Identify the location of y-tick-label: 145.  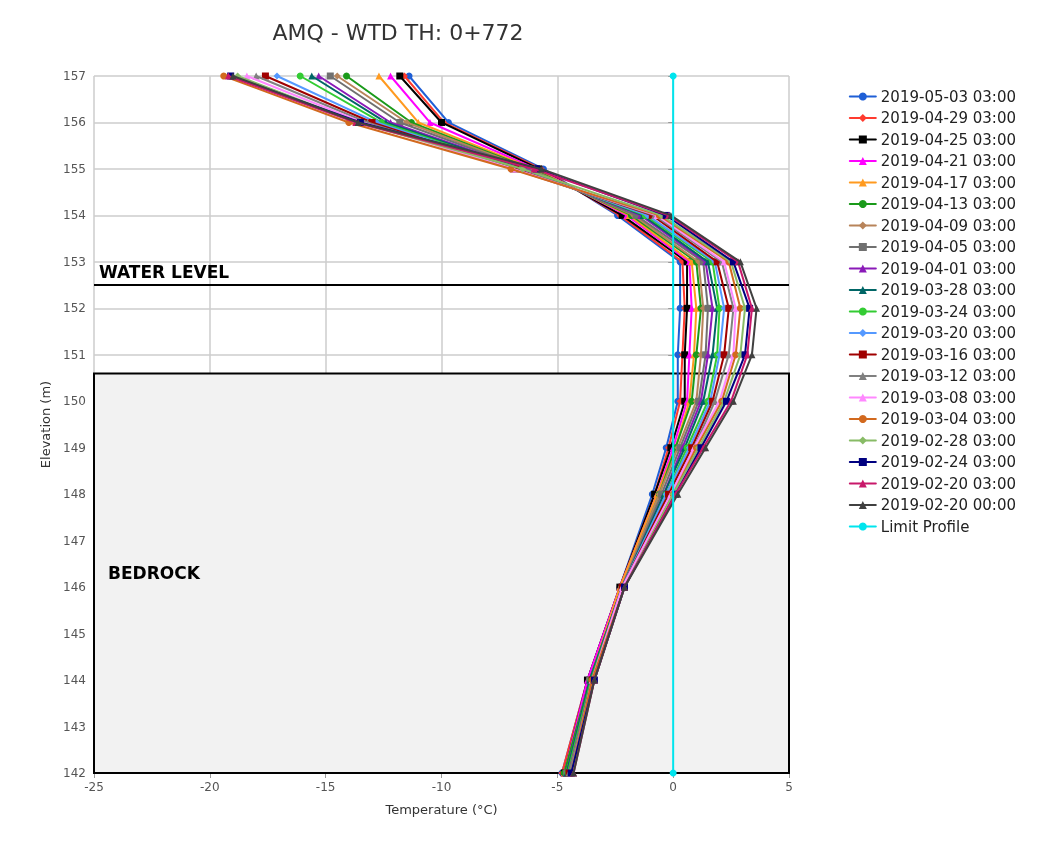
(74, 633).